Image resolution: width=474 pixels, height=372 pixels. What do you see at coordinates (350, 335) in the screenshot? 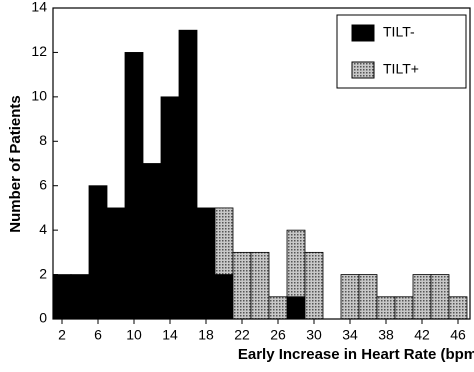
I see `x-tick-label: 34` at bounding box center [350, 335].